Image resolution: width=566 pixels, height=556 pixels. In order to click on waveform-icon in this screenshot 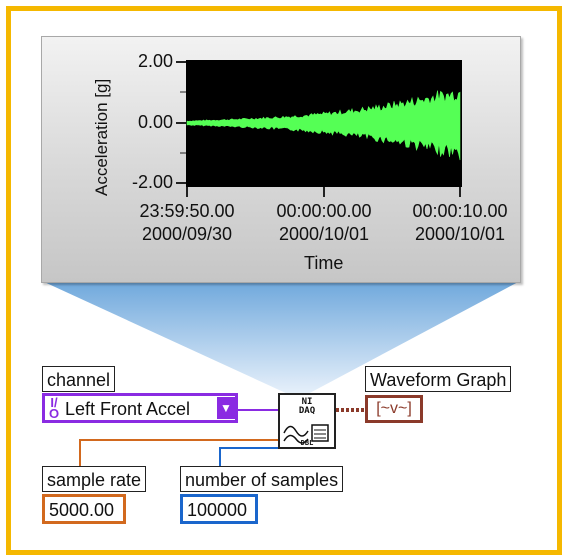, I will do `click(306, 434)`.